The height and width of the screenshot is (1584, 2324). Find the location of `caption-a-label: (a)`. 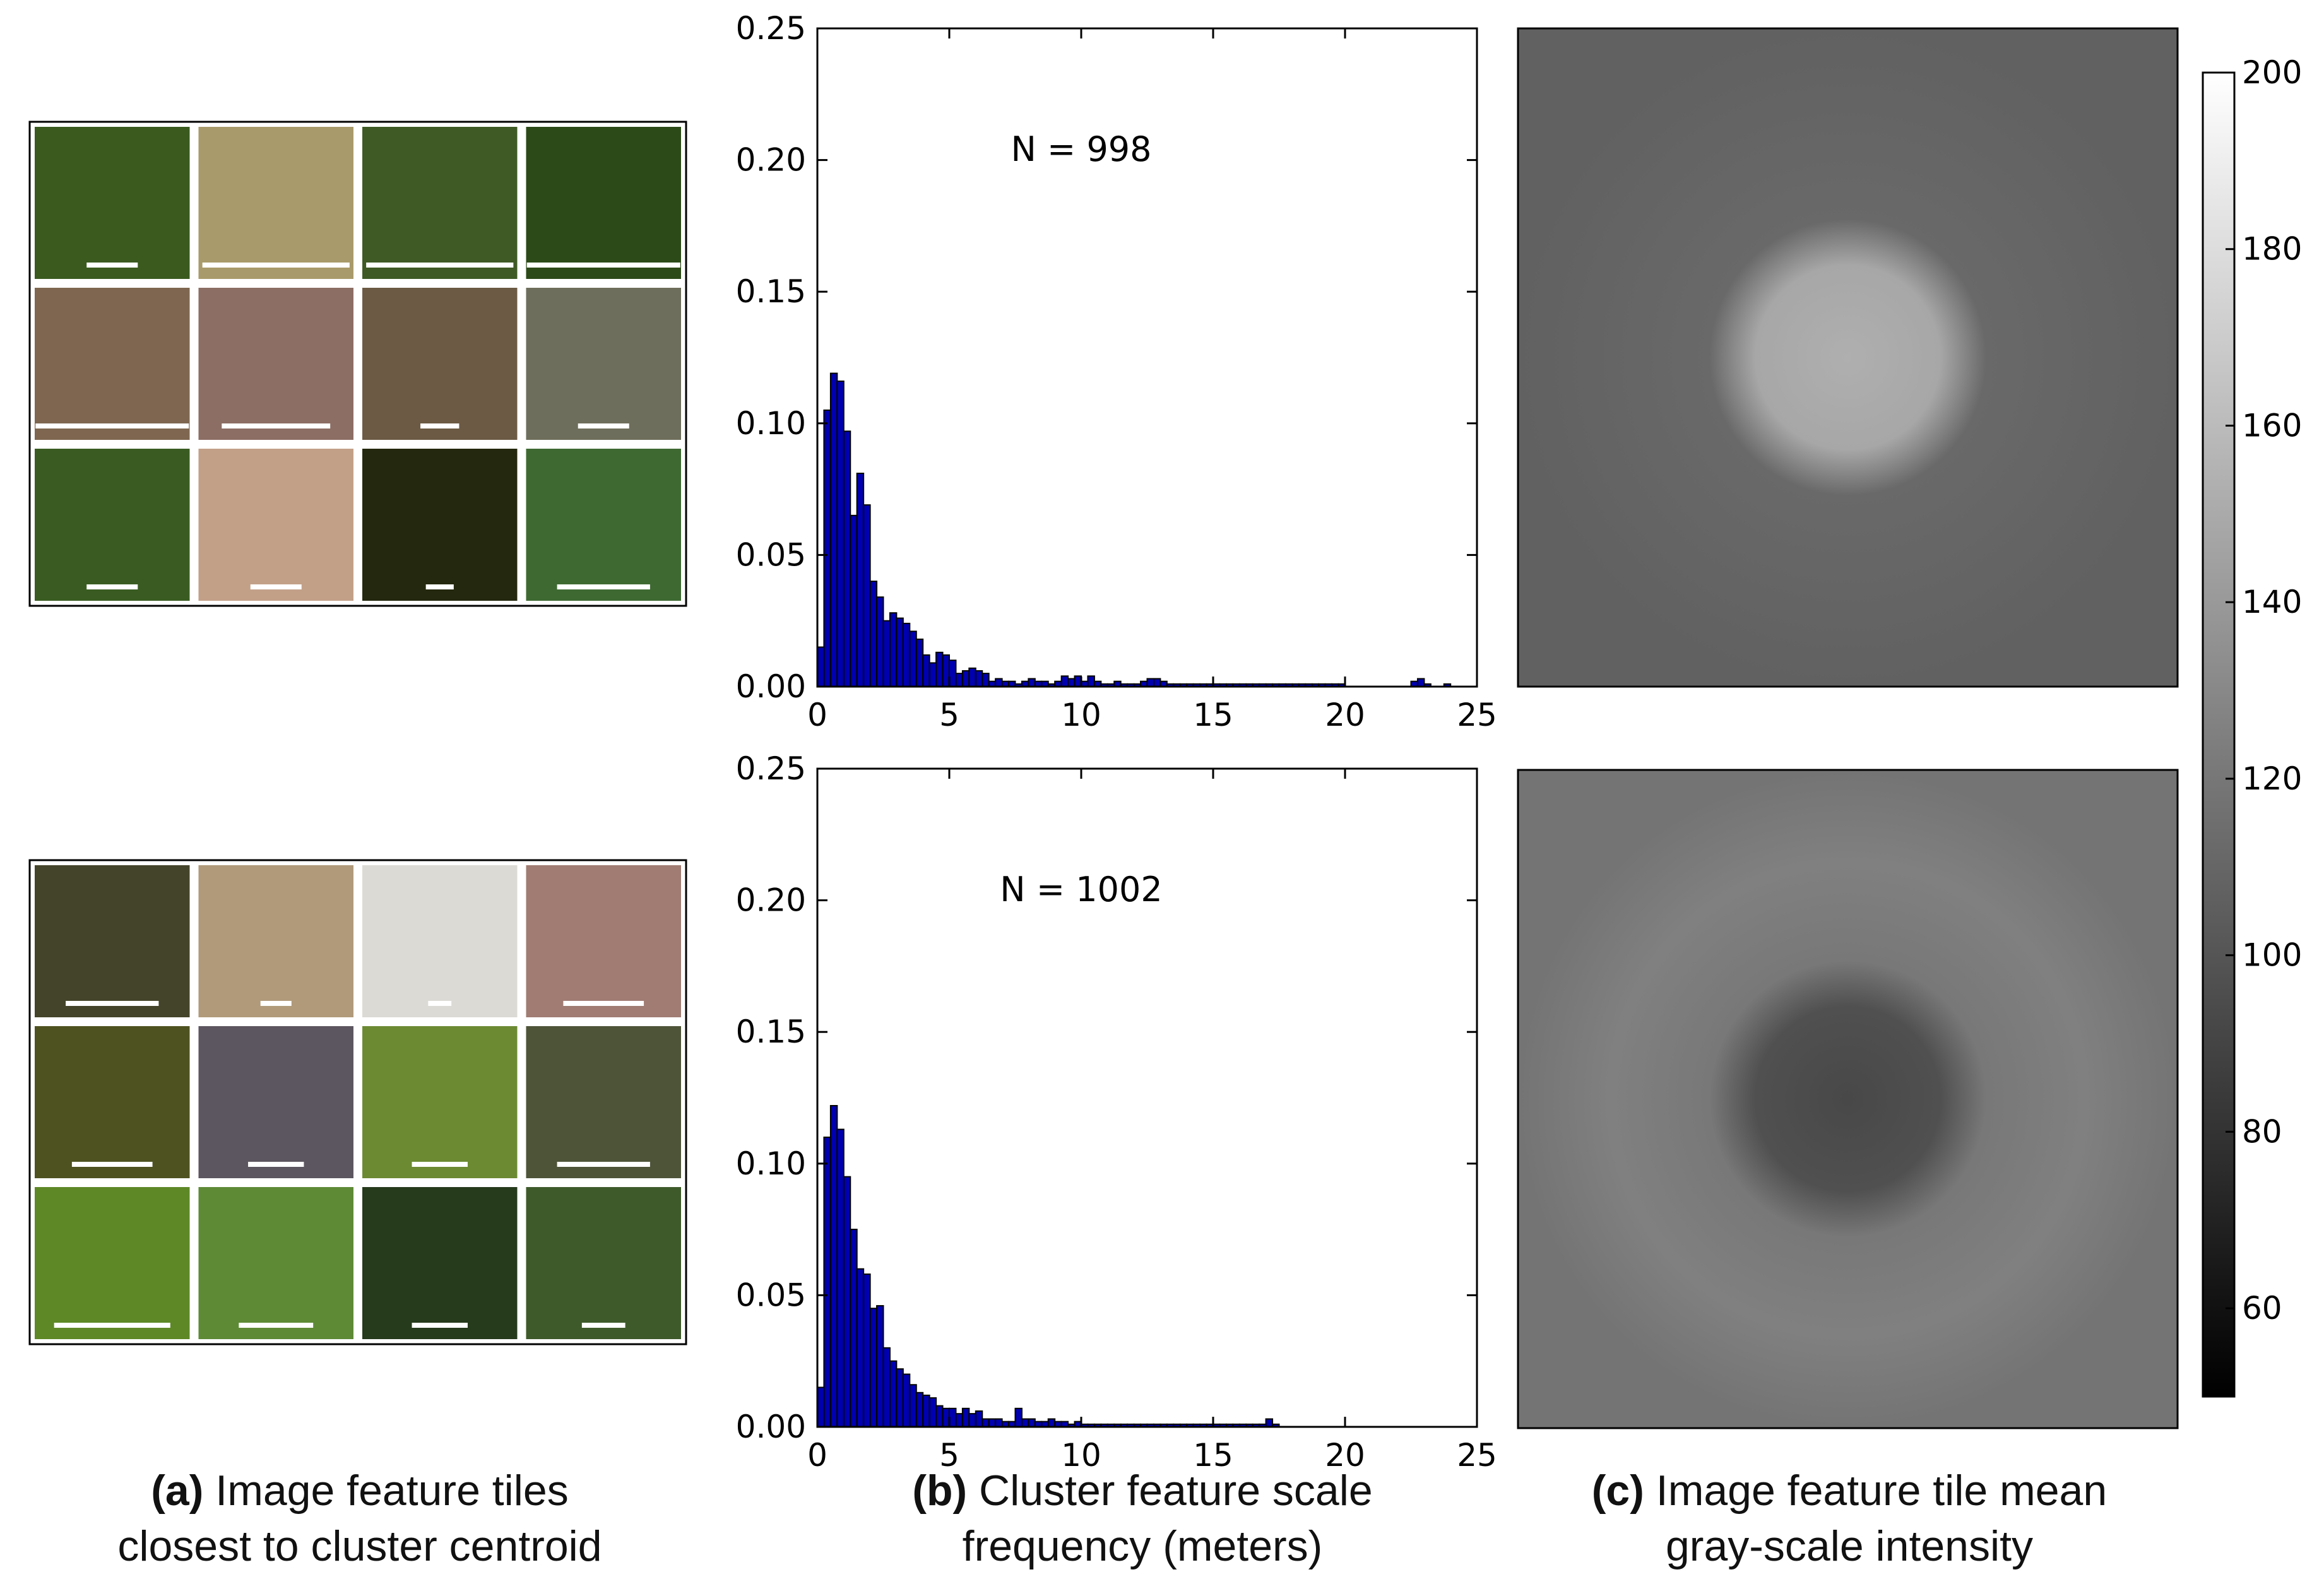

caption-a-label: (a) is located at coordinates (177, 1491).